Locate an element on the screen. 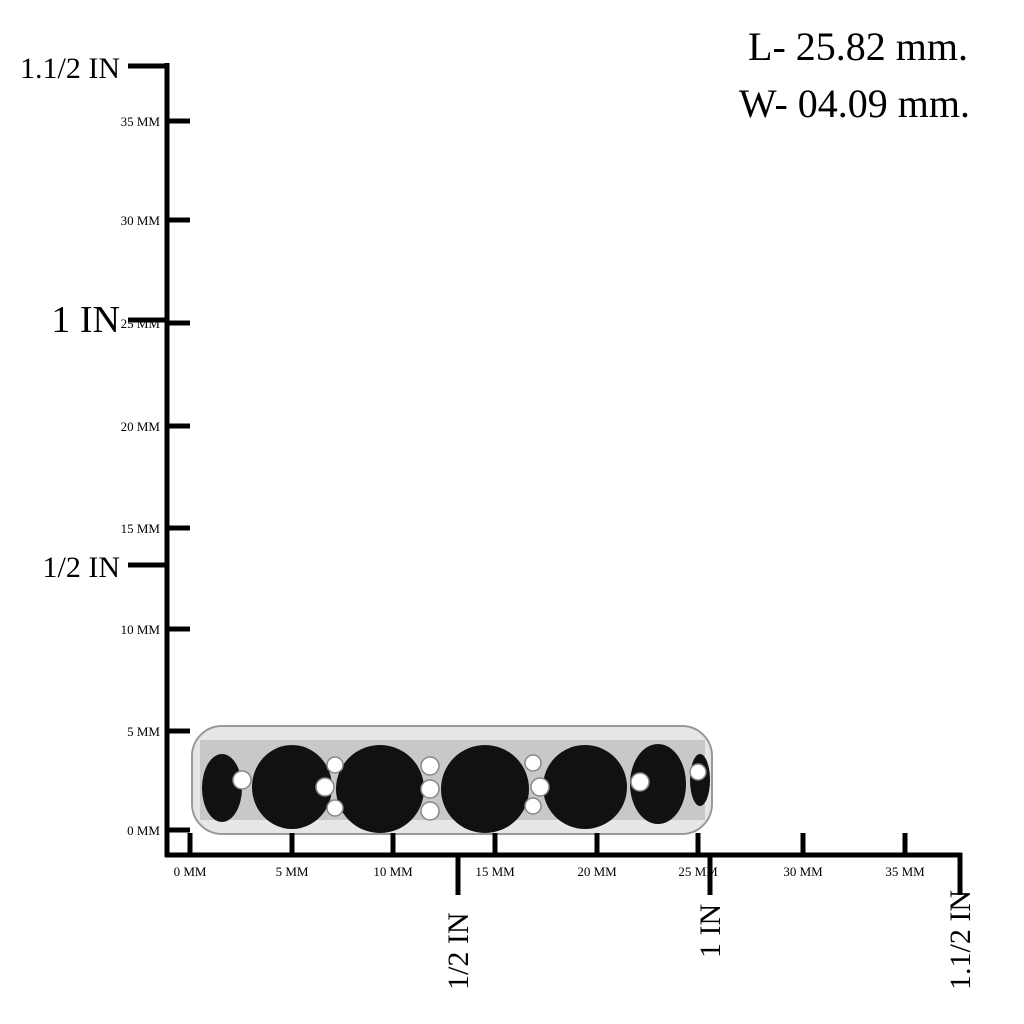  x-mm-label: 20 MM is located at coordinates (597, 871).